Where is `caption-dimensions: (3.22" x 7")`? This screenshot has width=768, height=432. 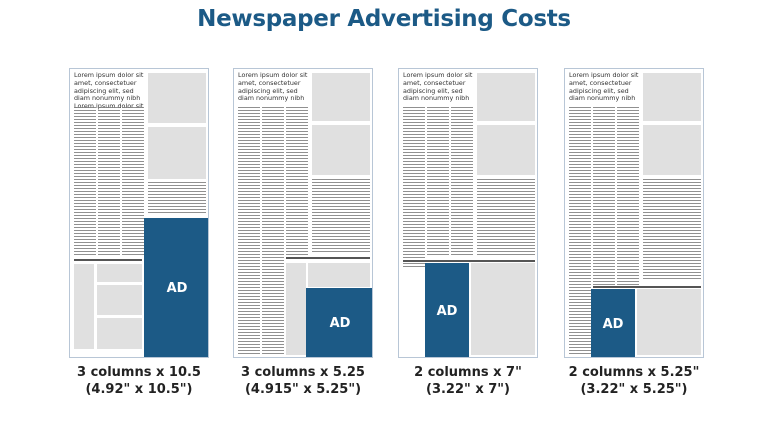 caption-dimensions: (3.22" x 7") is located at coordinates (468, 389).